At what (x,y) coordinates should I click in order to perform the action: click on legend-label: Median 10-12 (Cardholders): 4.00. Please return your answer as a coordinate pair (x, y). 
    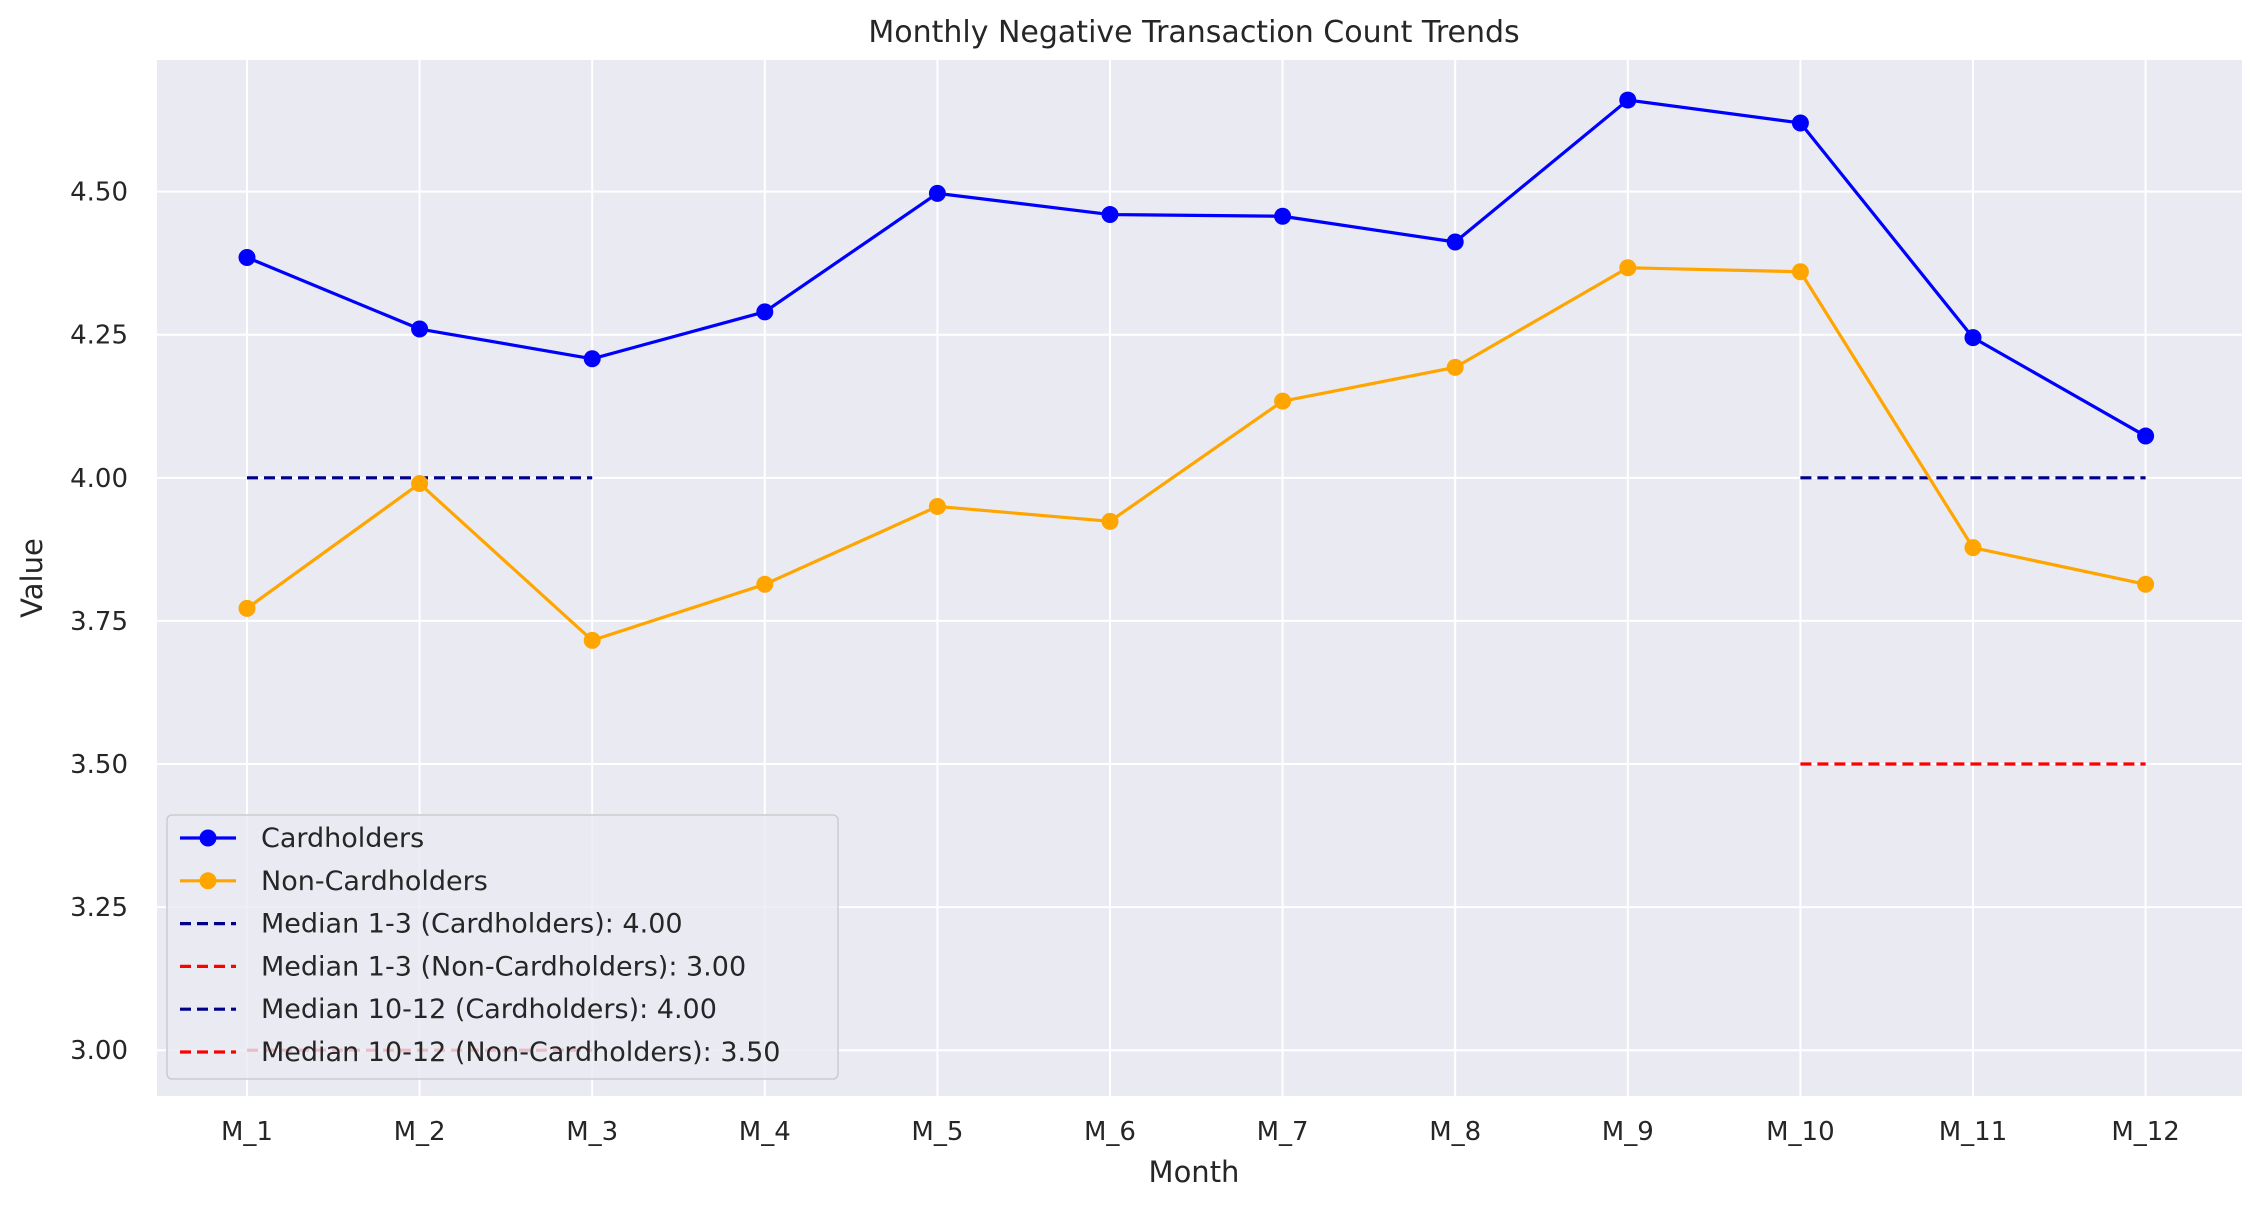
    Looking at the image, I should click on (489, 1009).